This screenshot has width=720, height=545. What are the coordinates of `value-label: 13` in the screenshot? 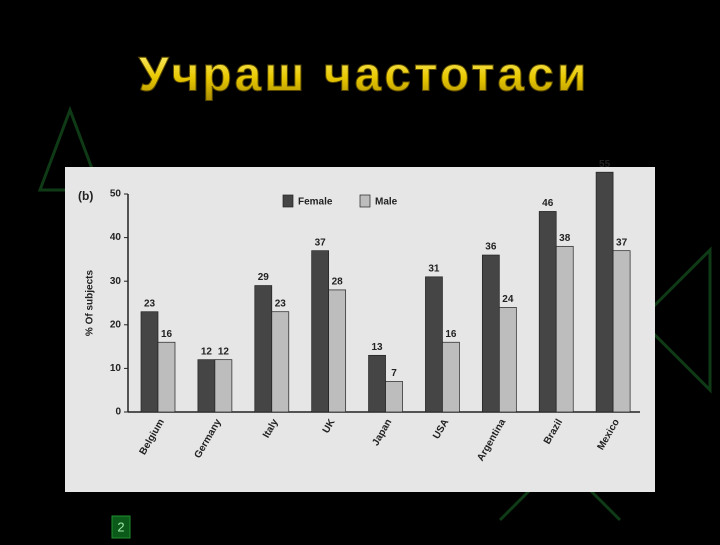 It's located at (377, 347).